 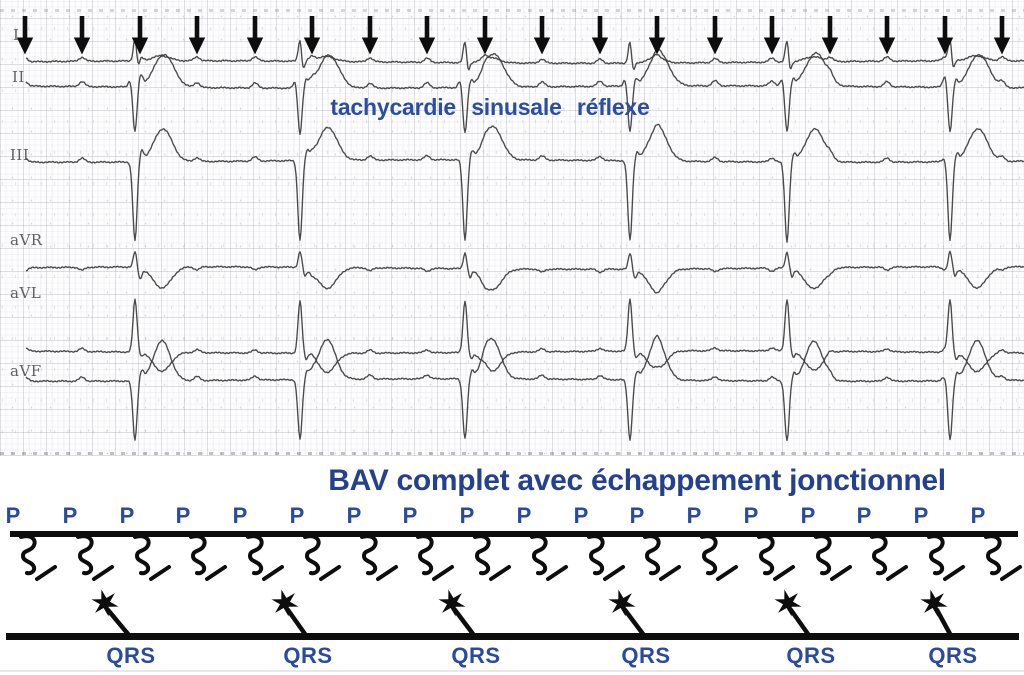 What do you see at coordinates (16, 35) in the screenshot?
I see `lead-label-I: I` at bounding box center [16, 35].